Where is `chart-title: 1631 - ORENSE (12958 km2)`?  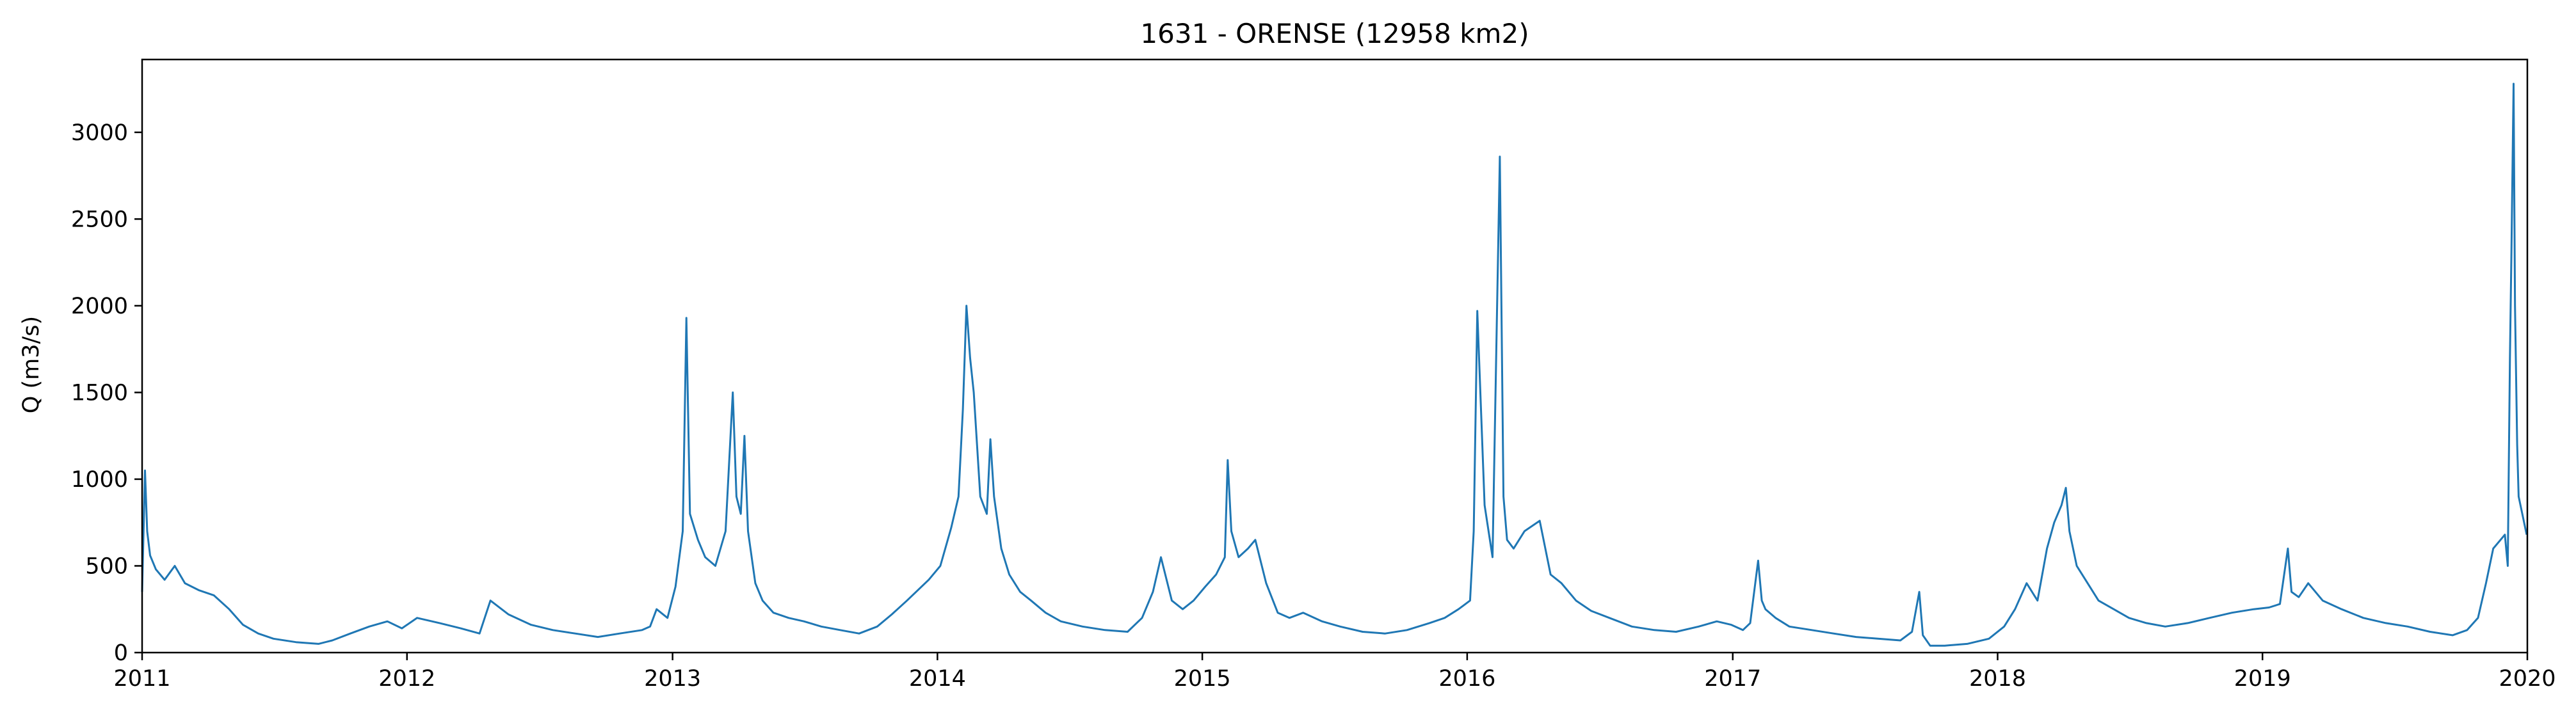
chart-title: 1631 - ORENSE (12958 km2) is located at coordinates (1334, 33).